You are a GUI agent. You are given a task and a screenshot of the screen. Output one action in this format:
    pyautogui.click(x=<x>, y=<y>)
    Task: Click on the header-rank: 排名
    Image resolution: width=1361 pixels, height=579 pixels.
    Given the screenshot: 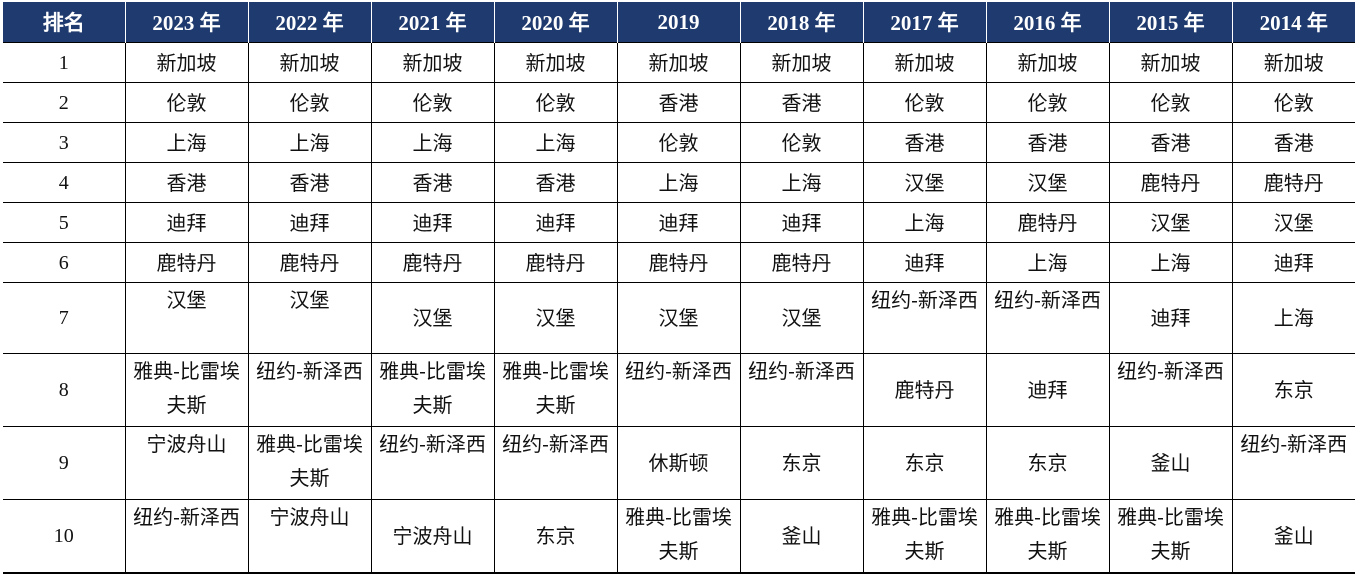 What is the action you would take?
    pyautogui.click(x=64, y=22)
    